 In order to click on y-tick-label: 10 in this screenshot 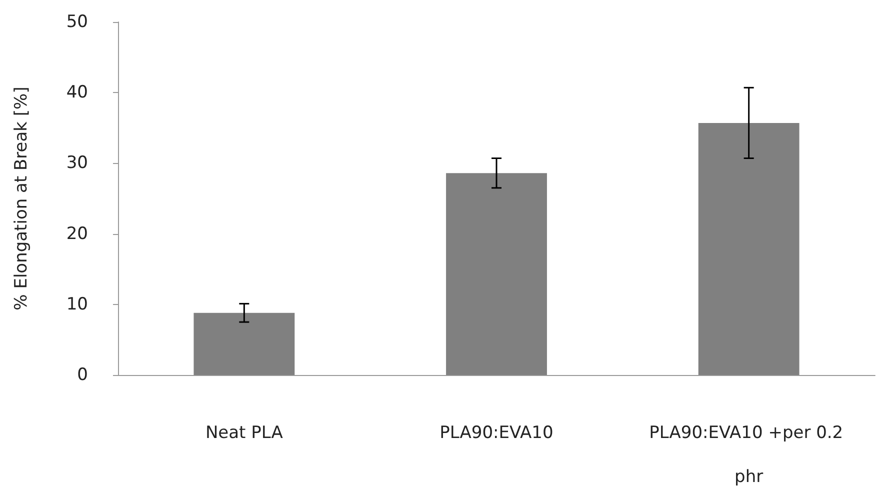, I will do `click(77, 304)`.